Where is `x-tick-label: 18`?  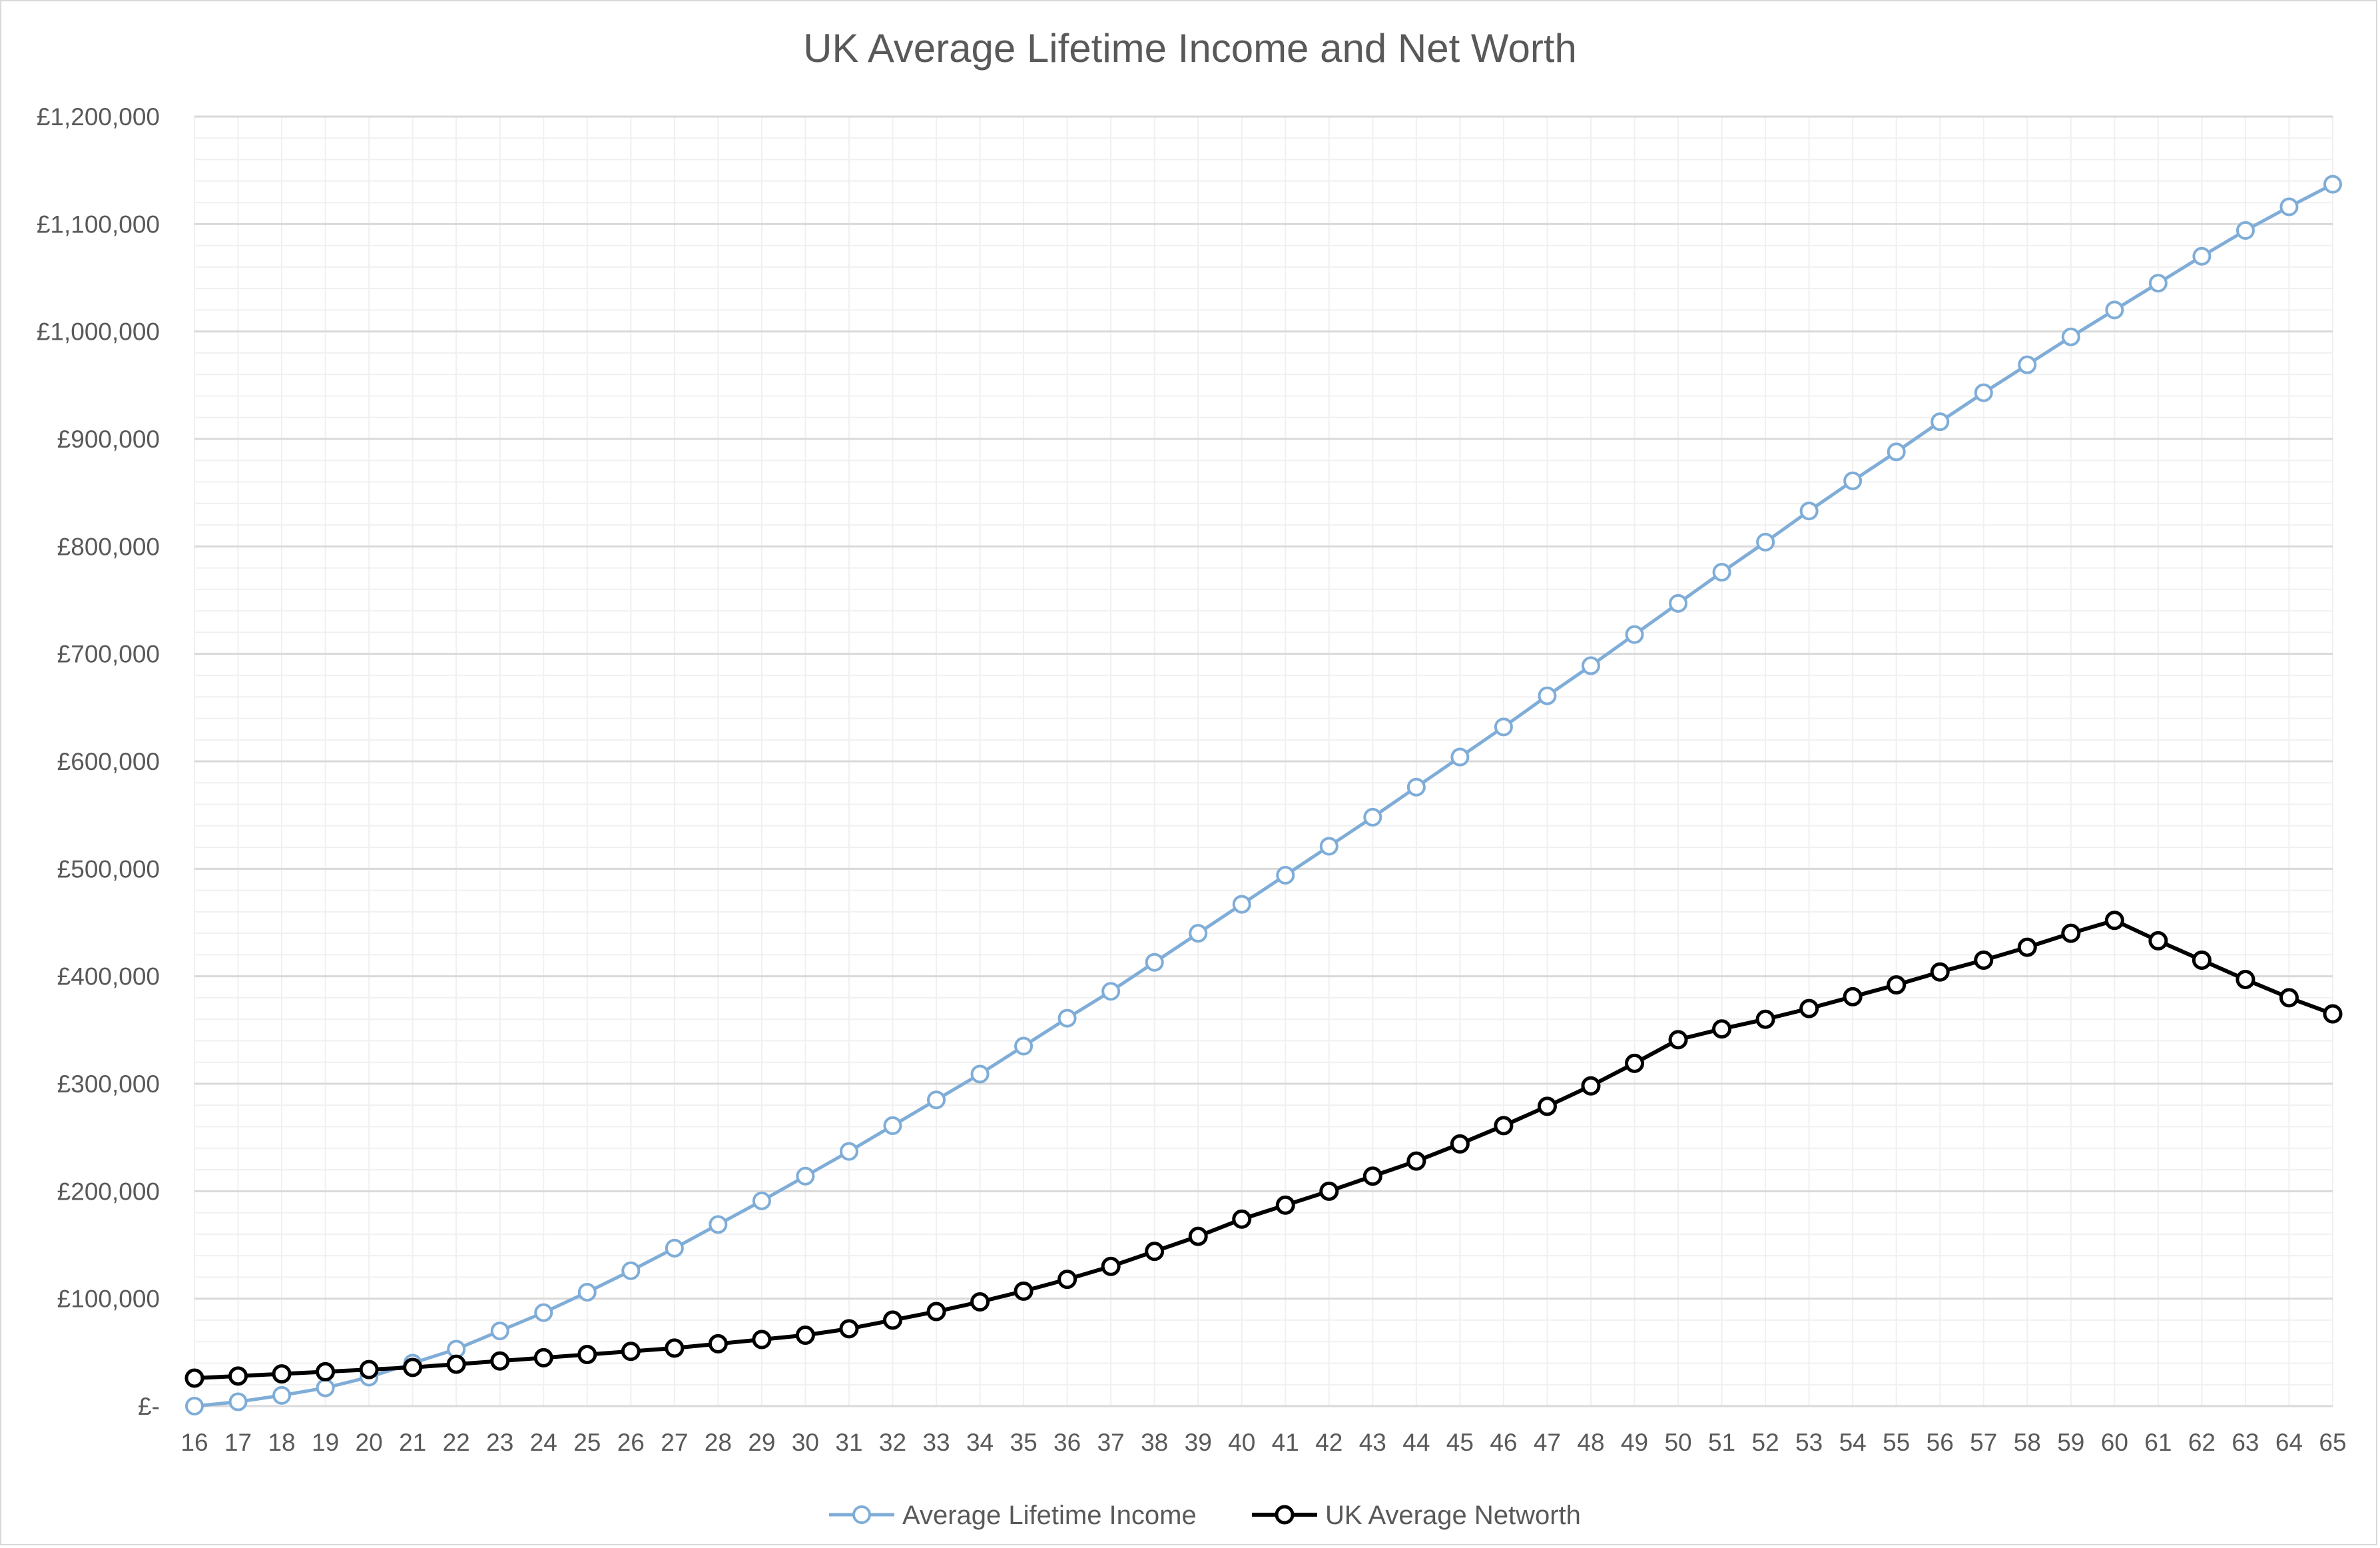 x-tick-label: 18 is located at coordinates (281, 1442).